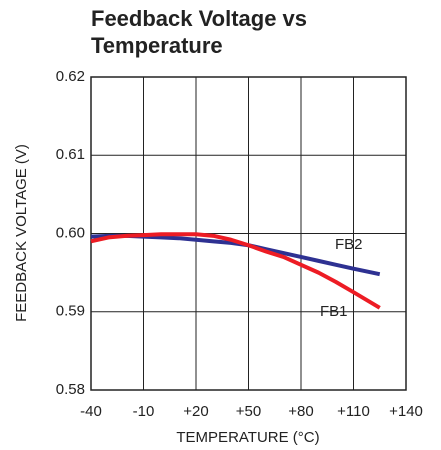  I want to click on x-tick-label: +80, so click(300, 411).